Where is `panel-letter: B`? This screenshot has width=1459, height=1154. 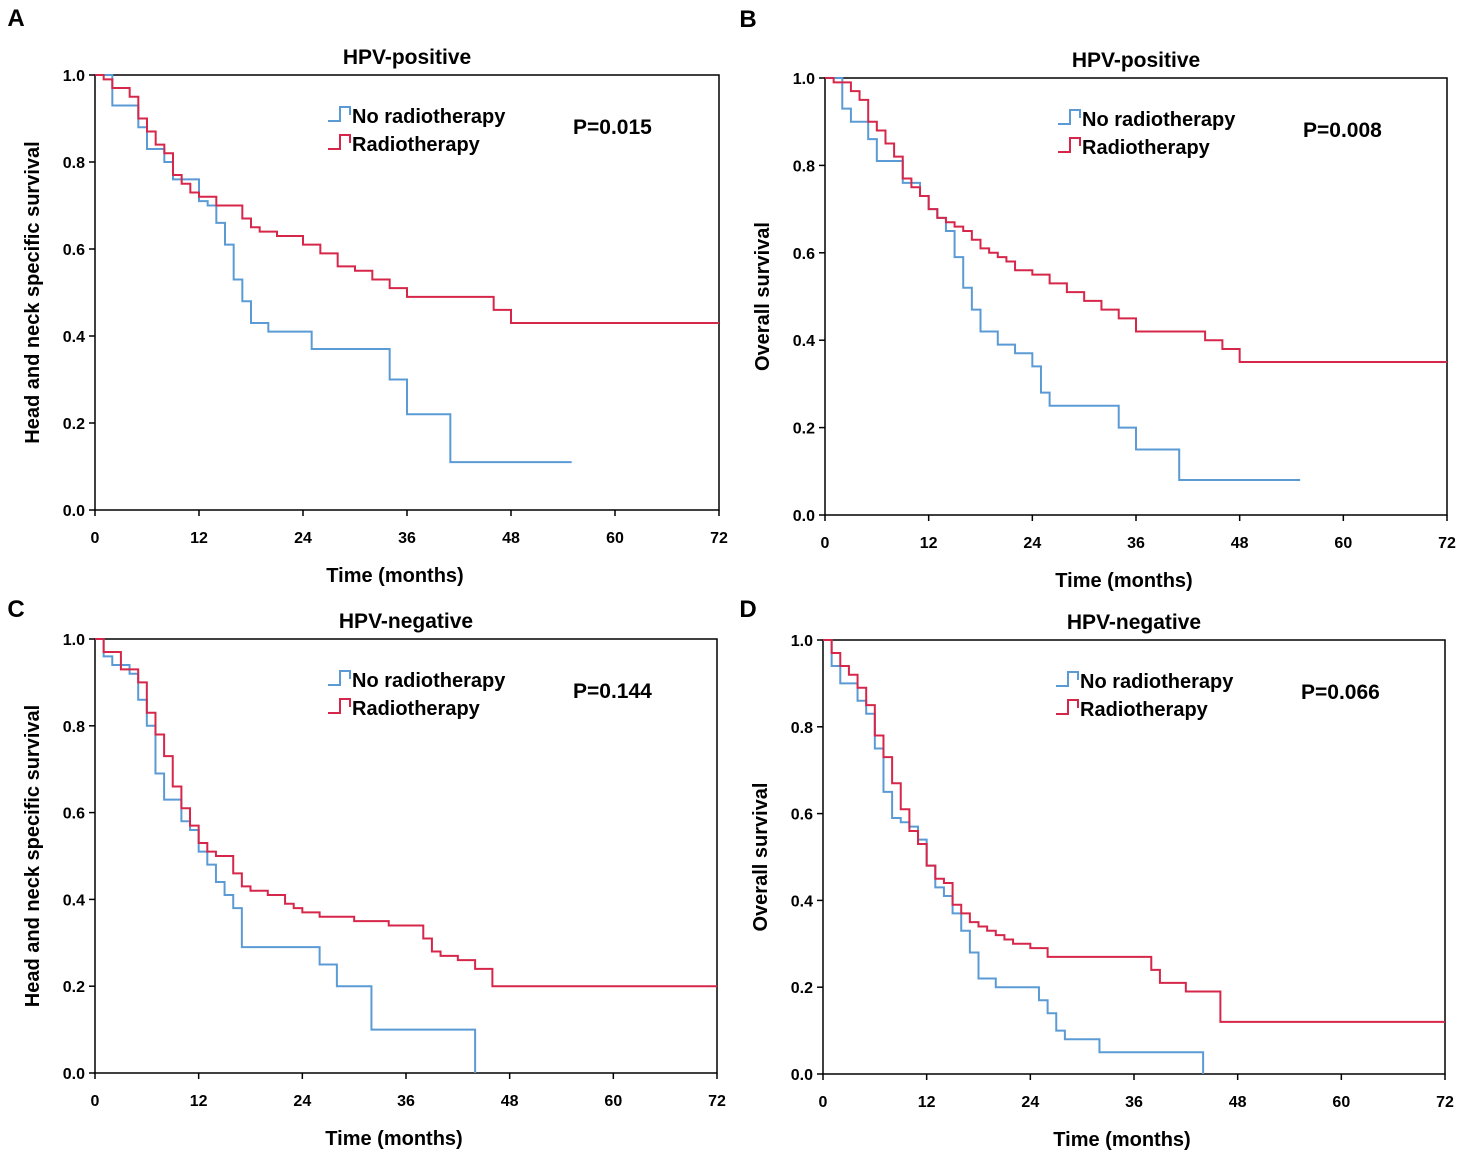
panel-letter: B is located at coordinates (747, 19).